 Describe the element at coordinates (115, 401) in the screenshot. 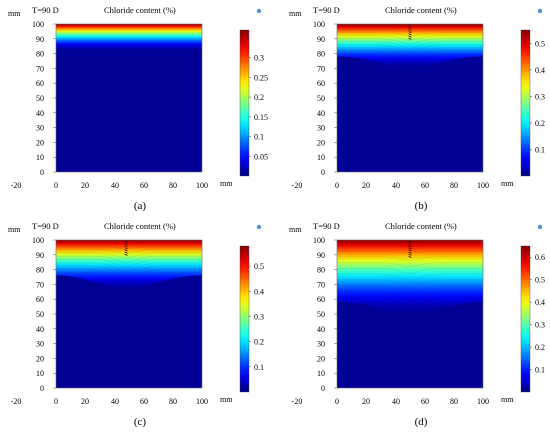

I see `x-tick-label: 40` at that location.